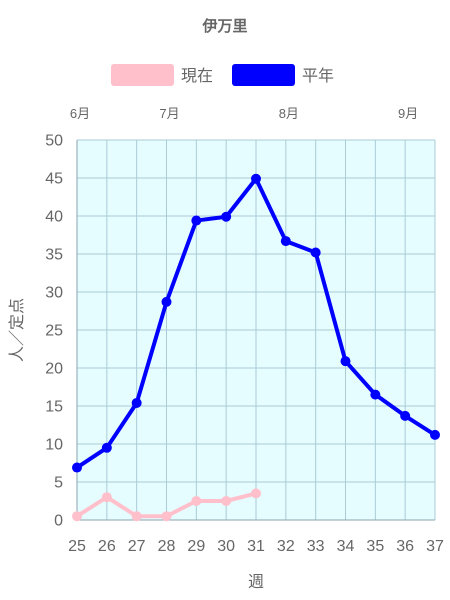  Describe the element at coordinates (316, 546) in the screenshot. I see `x-tick-label: 33` at that location.